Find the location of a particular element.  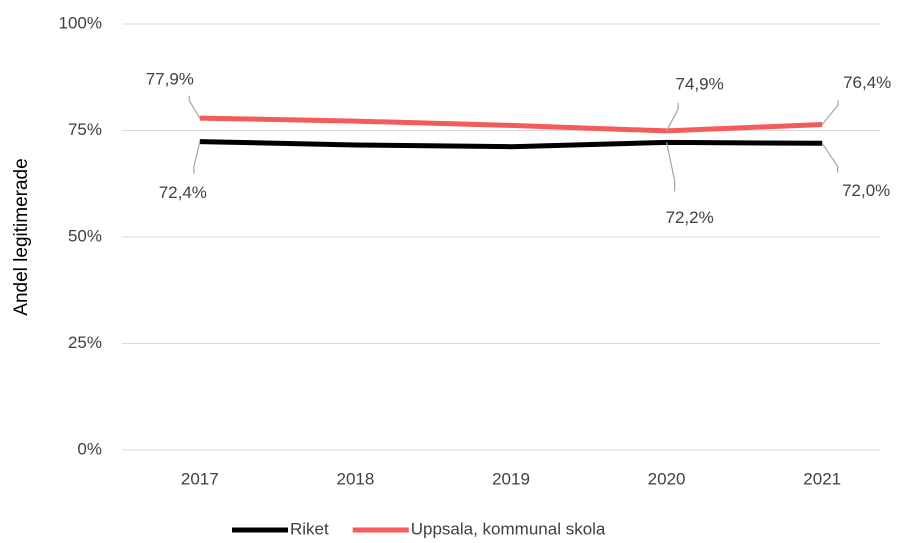

data-label: 72,2% is located at coordinates (689, 217).